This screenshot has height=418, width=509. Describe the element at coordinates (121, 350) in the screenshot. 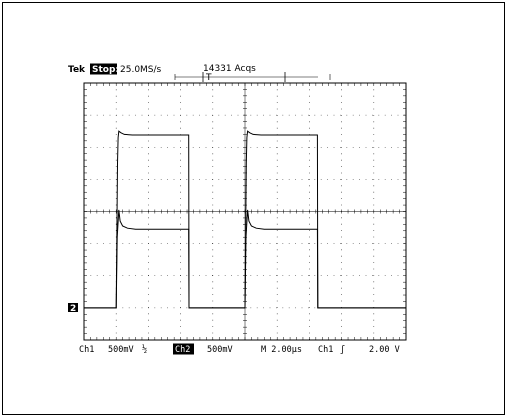

I see `ch1-scale: 500mV` at that location.